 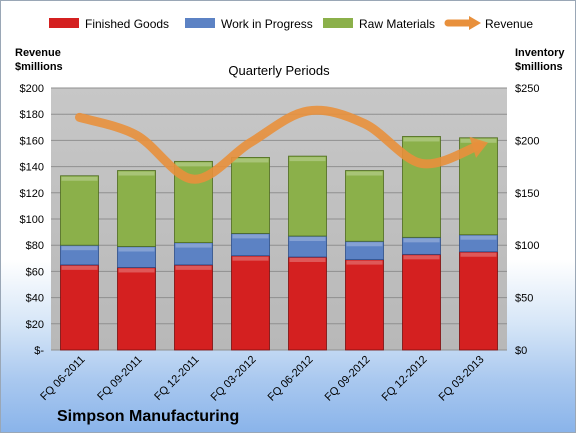 I want to click on x-tick-label: FQ 03-2013, so click(x=462, y=379).